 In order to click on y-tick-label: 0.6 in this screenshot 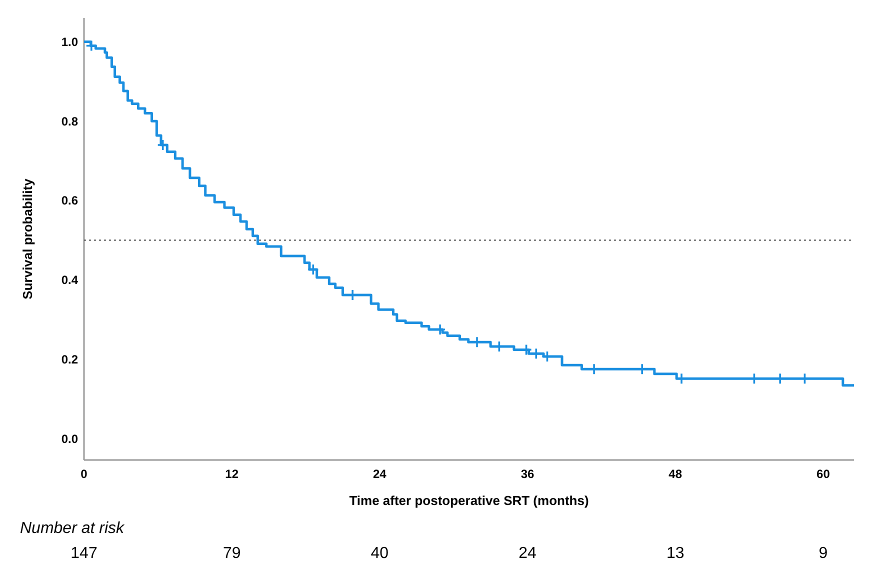, I will do `click(69, 201)`.